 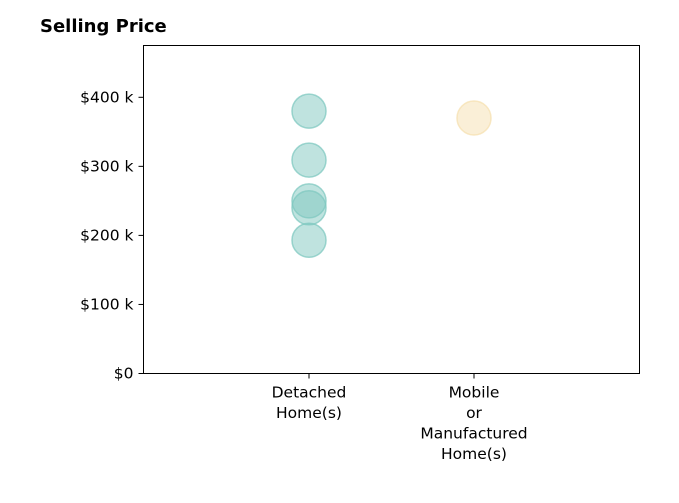 I want to click on y-tick-label: $0, so click(x=124, y=374).